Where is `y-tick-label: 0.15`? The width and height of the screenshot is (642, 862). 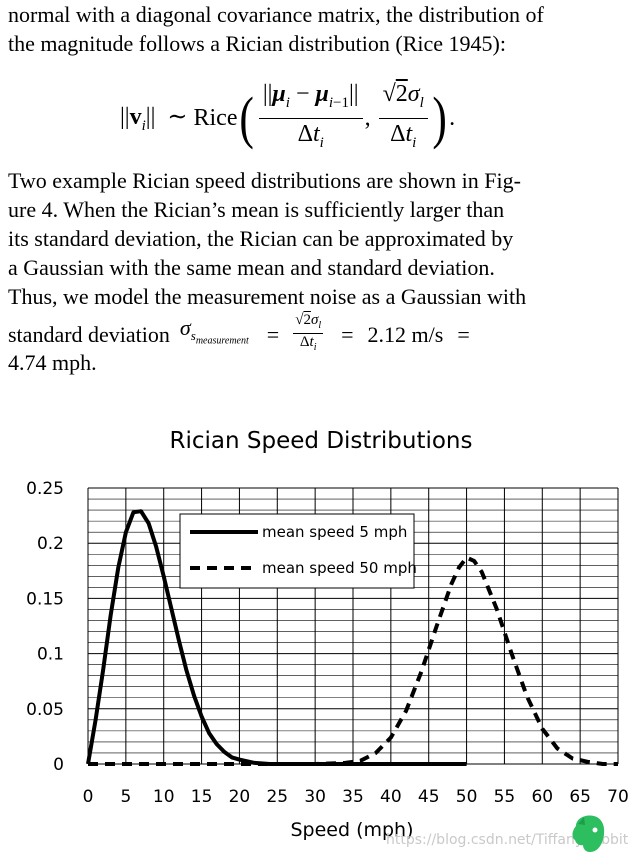 y-tick-label: 0.15 is located at coordinates (45, 599).